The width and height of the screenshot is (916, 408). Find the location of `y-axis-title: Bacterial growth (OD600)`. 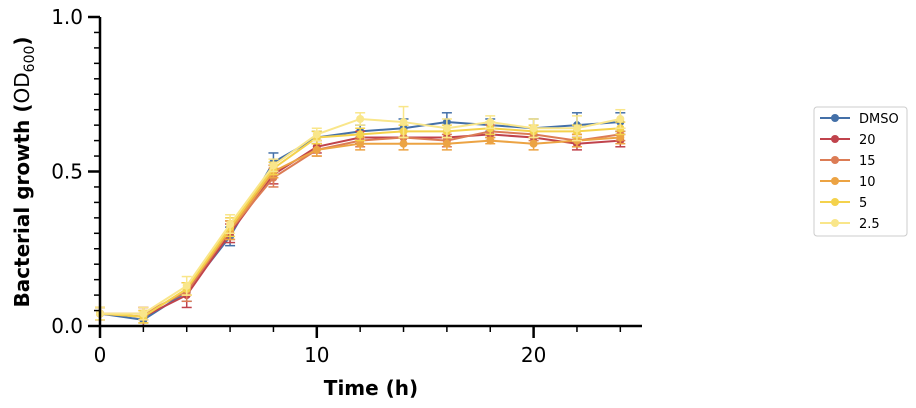

y-axis-title: Bacterial growth (OD600) is located at coordinates (24, 171).